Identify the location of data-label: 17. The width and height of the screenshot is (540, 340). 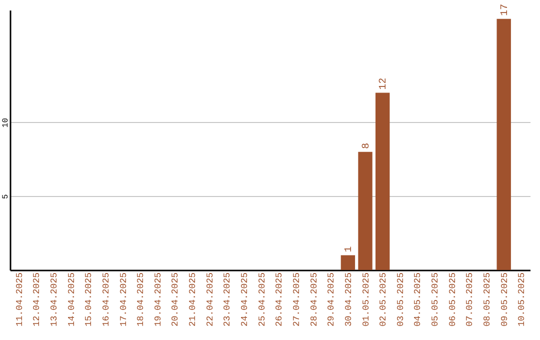
(505, 10).